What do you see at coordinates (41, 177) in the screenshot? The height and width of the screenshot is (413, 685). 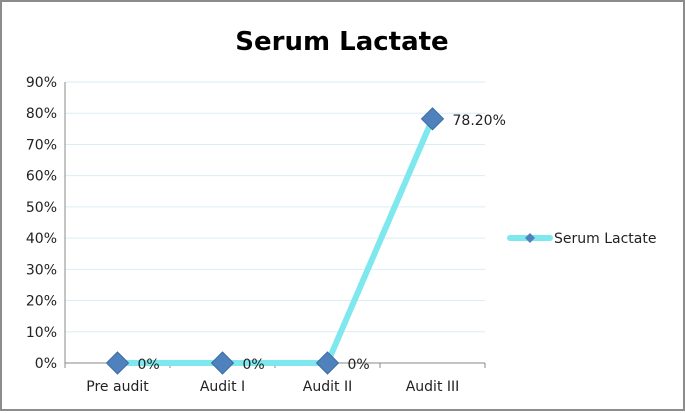 I see `y-tick-label: 60%` at bounding box center [41, 177].